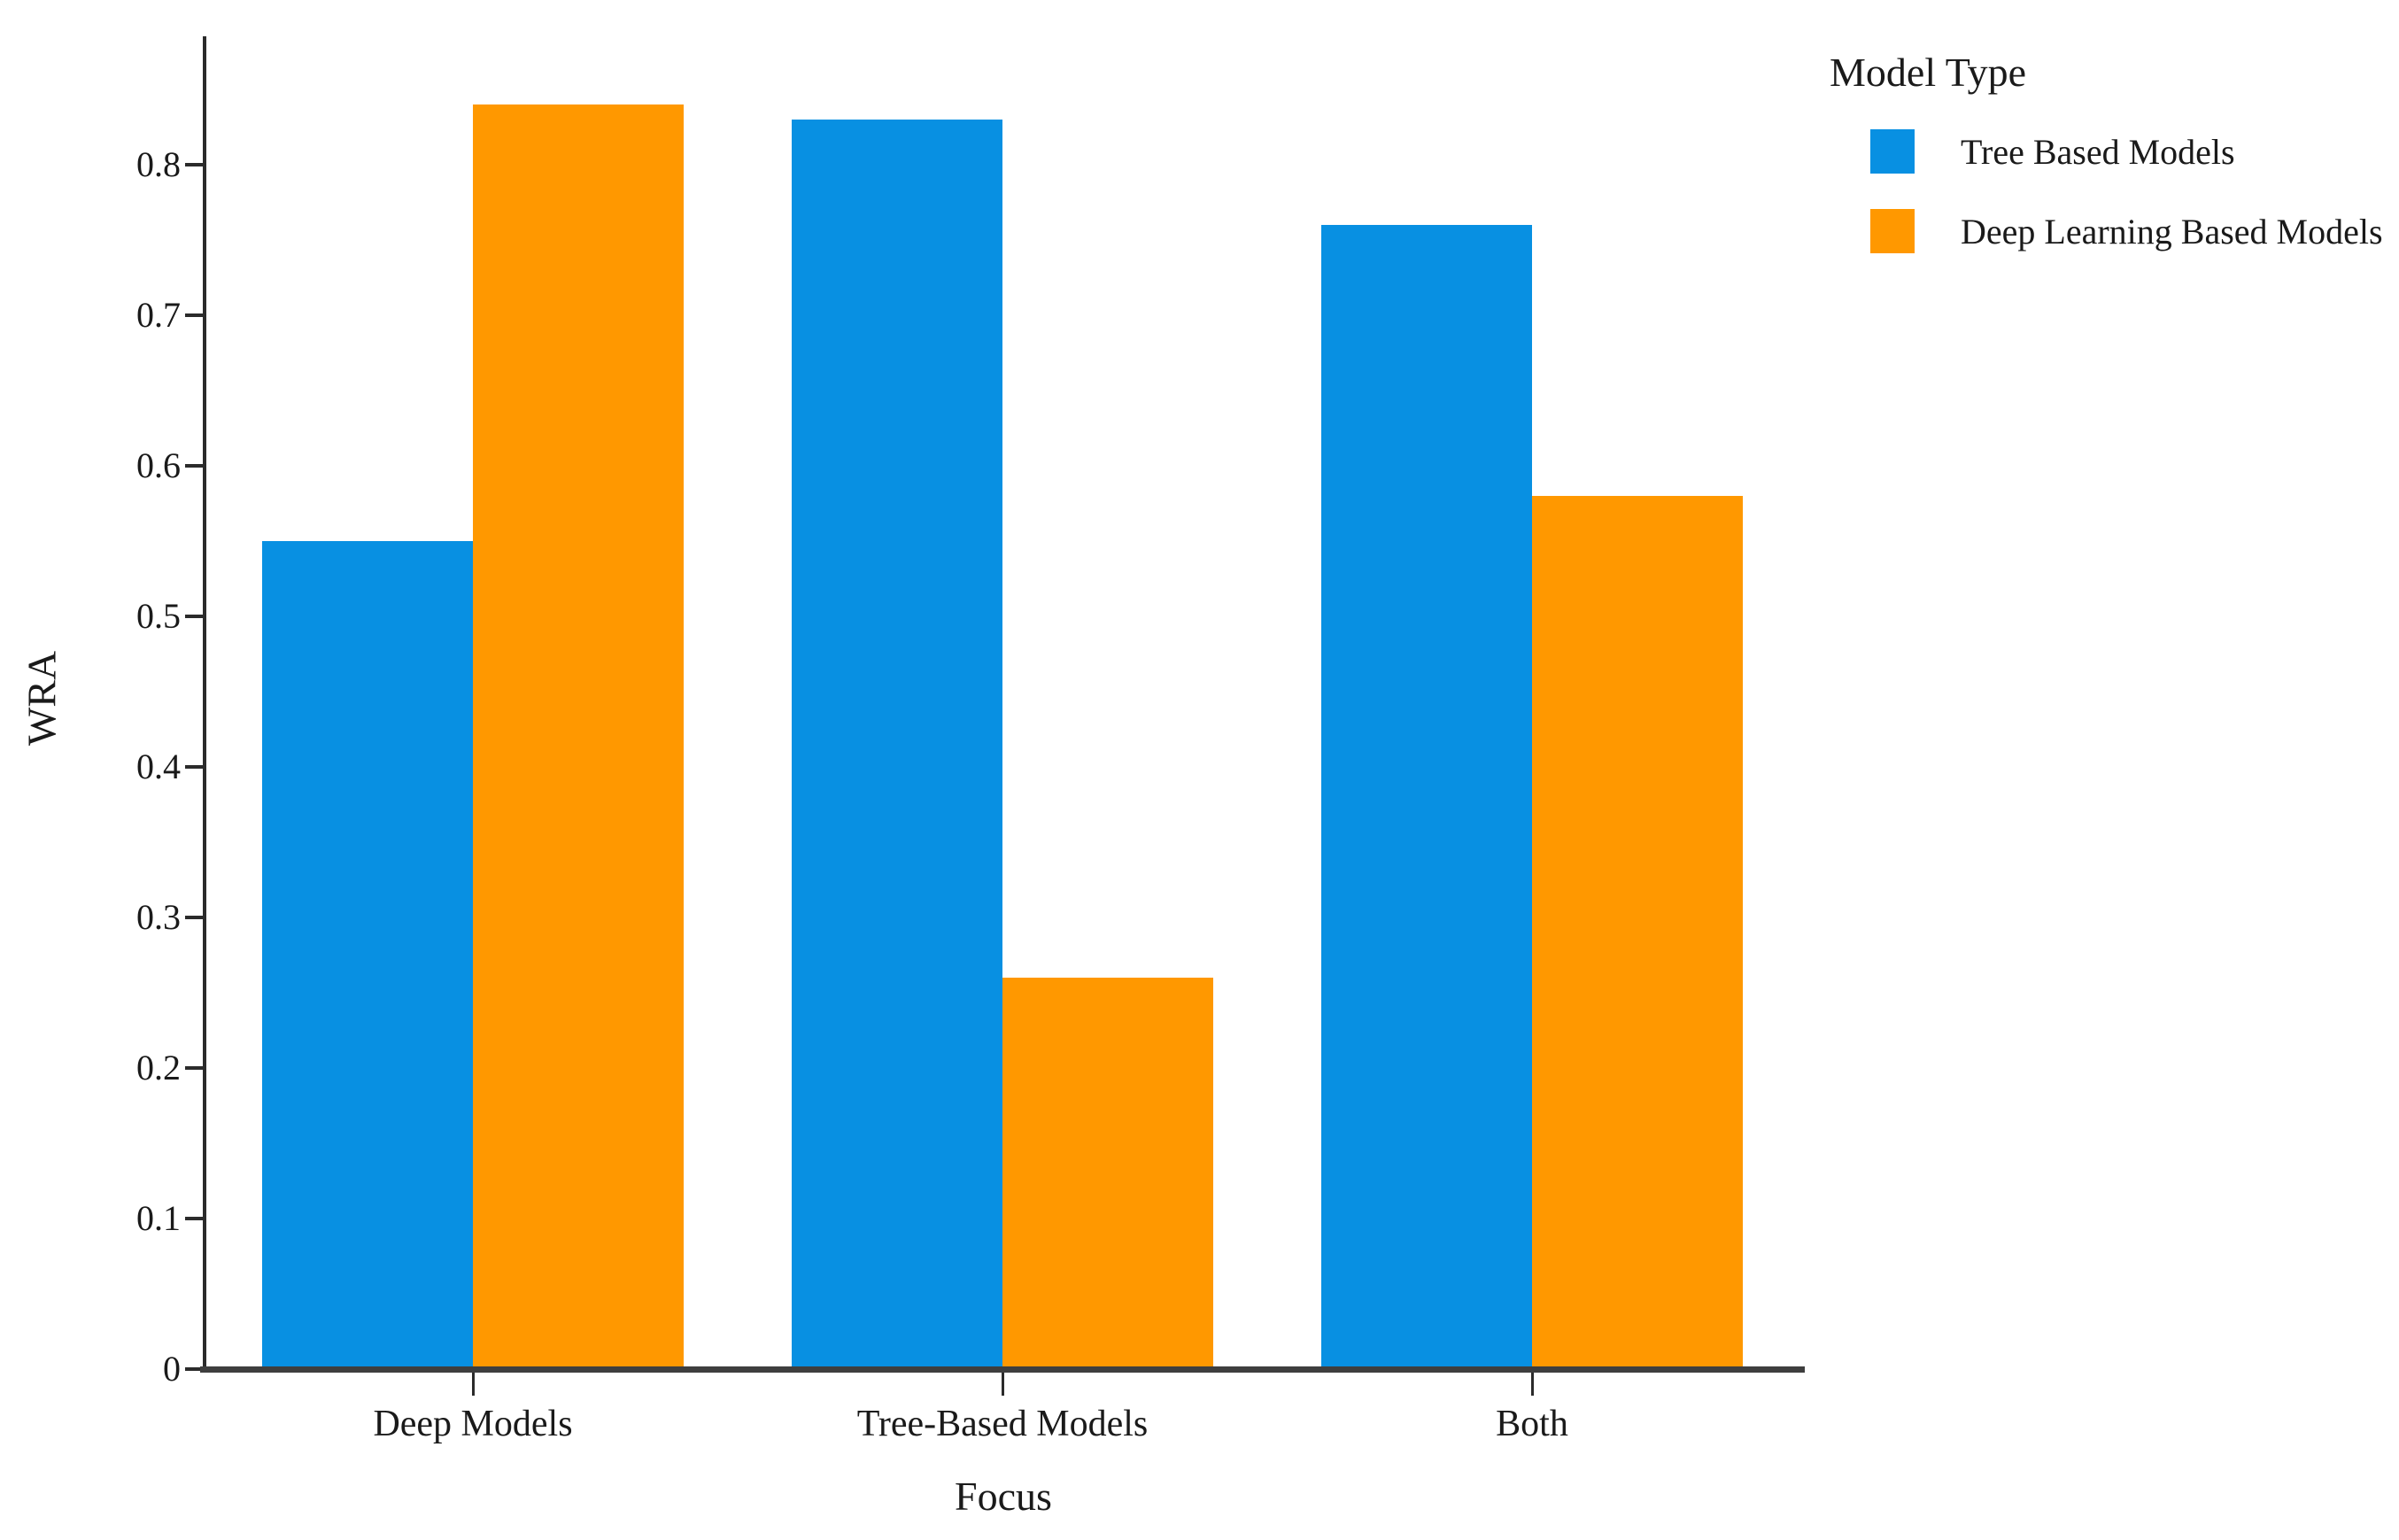 The width and height of the screenshot is (2399, 1540). What do you see at coordinates (897, 744) in the screenshot?
I see `bar-tree-based-models-tree-based-models` at bounding box center [897, 744].